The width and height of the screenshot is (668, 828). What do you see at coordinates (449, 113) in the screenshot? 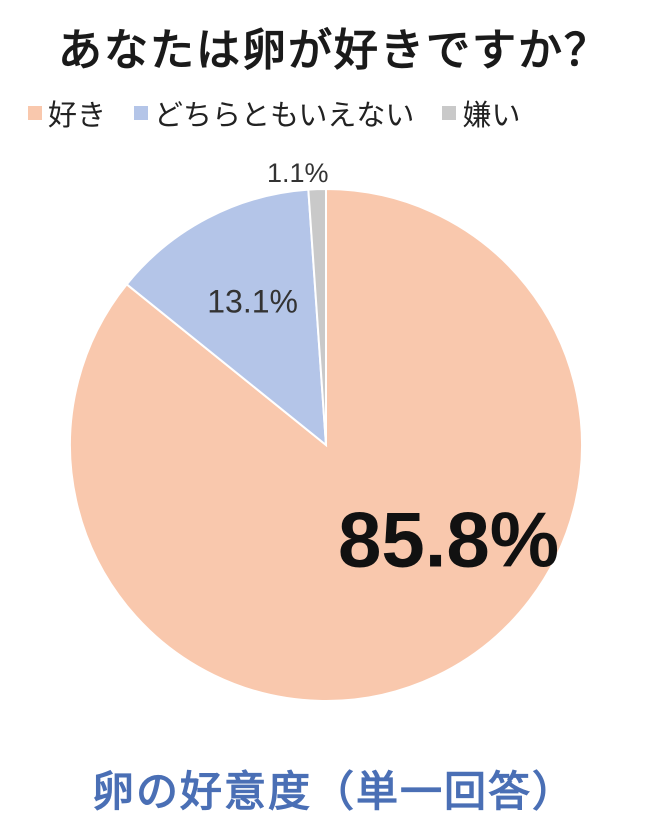
I see `legend-swatch-dislike` at bounding box center [449, 113].